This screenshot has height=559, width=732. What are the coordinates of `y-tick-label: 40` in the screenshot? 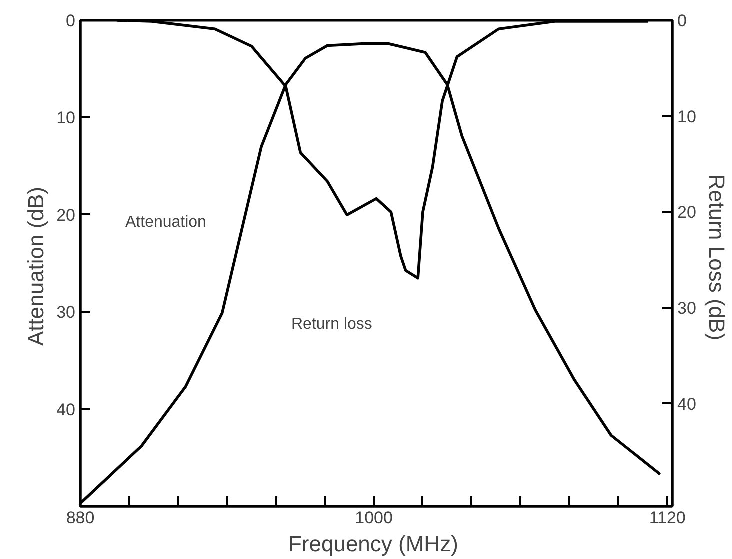 It's located at (66, 410).